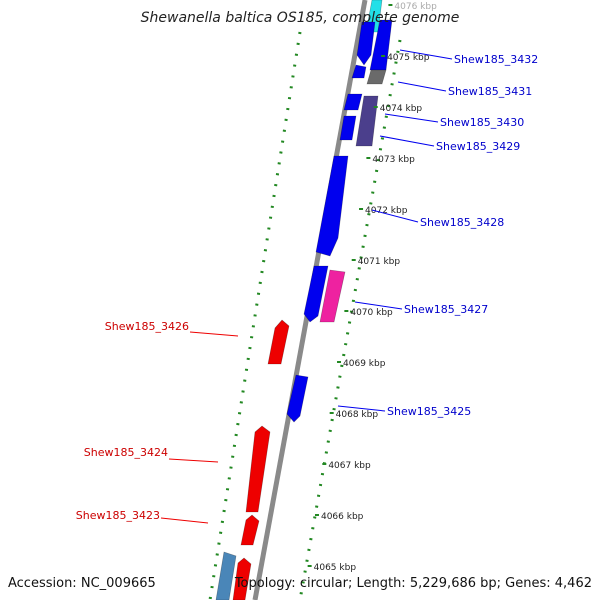  What do you see at coordinates (573, 583) in the screenshot?
I see `genes-value: 4,462` at bounding box center [573, 583].